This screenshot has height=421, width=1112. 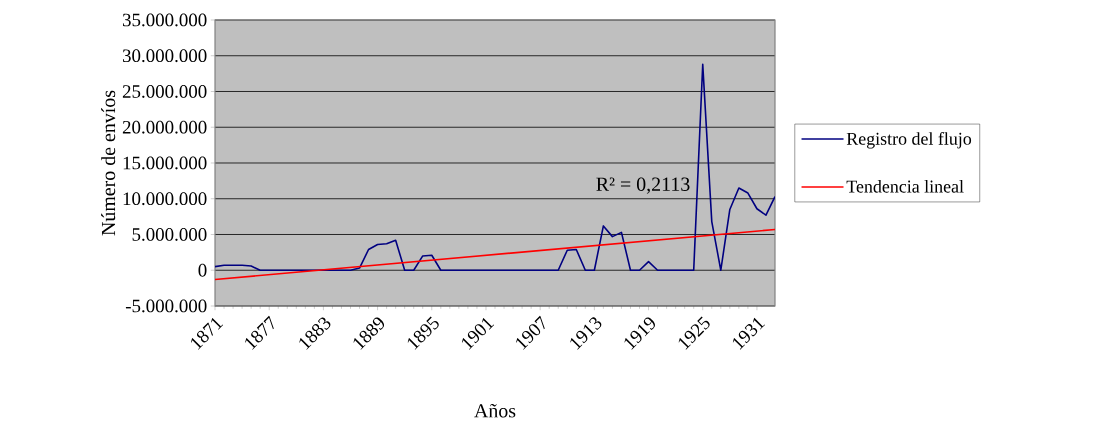 What do you see at coordinates (165, 163) in the screenshot?
I see `y-tick-label: 15.000.000` at bounding box center [165, 163].